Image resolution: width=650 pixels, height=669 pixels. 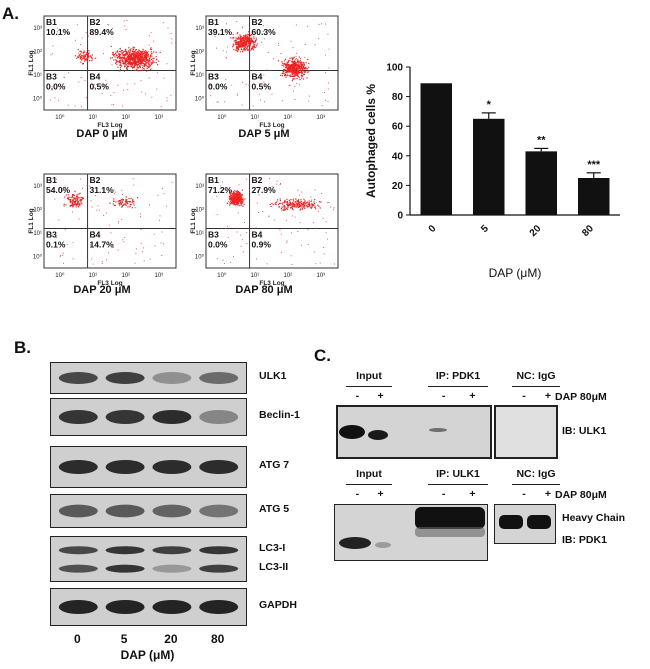 What do you see at coordinates (588, 231) in the screenshot?
I see `x-tick-label: 80` at bounding box center [588, 231].